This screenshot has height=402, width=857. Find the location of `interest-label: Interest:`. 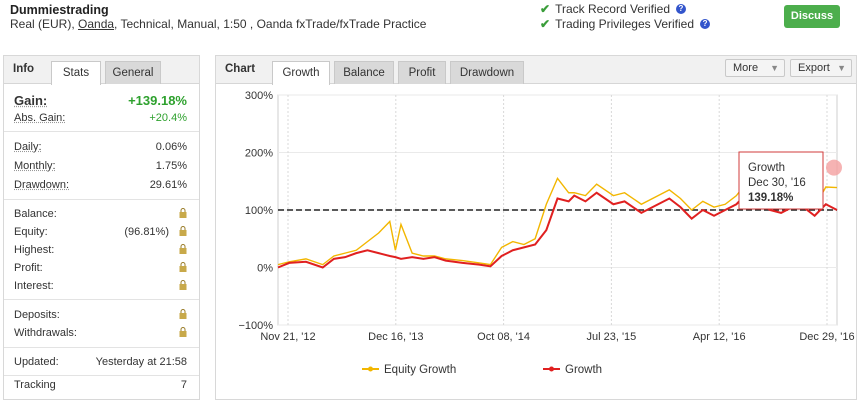

interest-label: Interest: is located at coordinates (34, 286).